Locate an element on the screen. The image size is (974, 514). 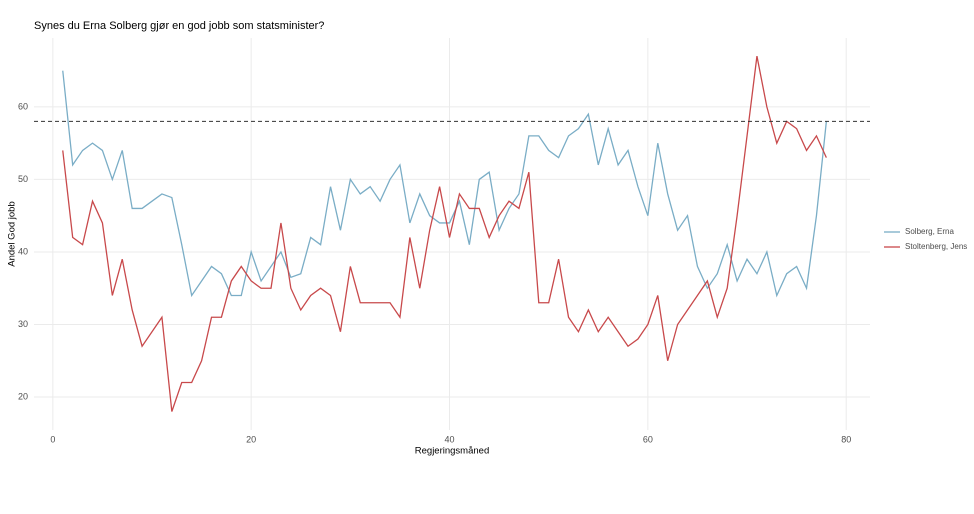
x-tick-label: 20 is located at coordinates (251, 439).